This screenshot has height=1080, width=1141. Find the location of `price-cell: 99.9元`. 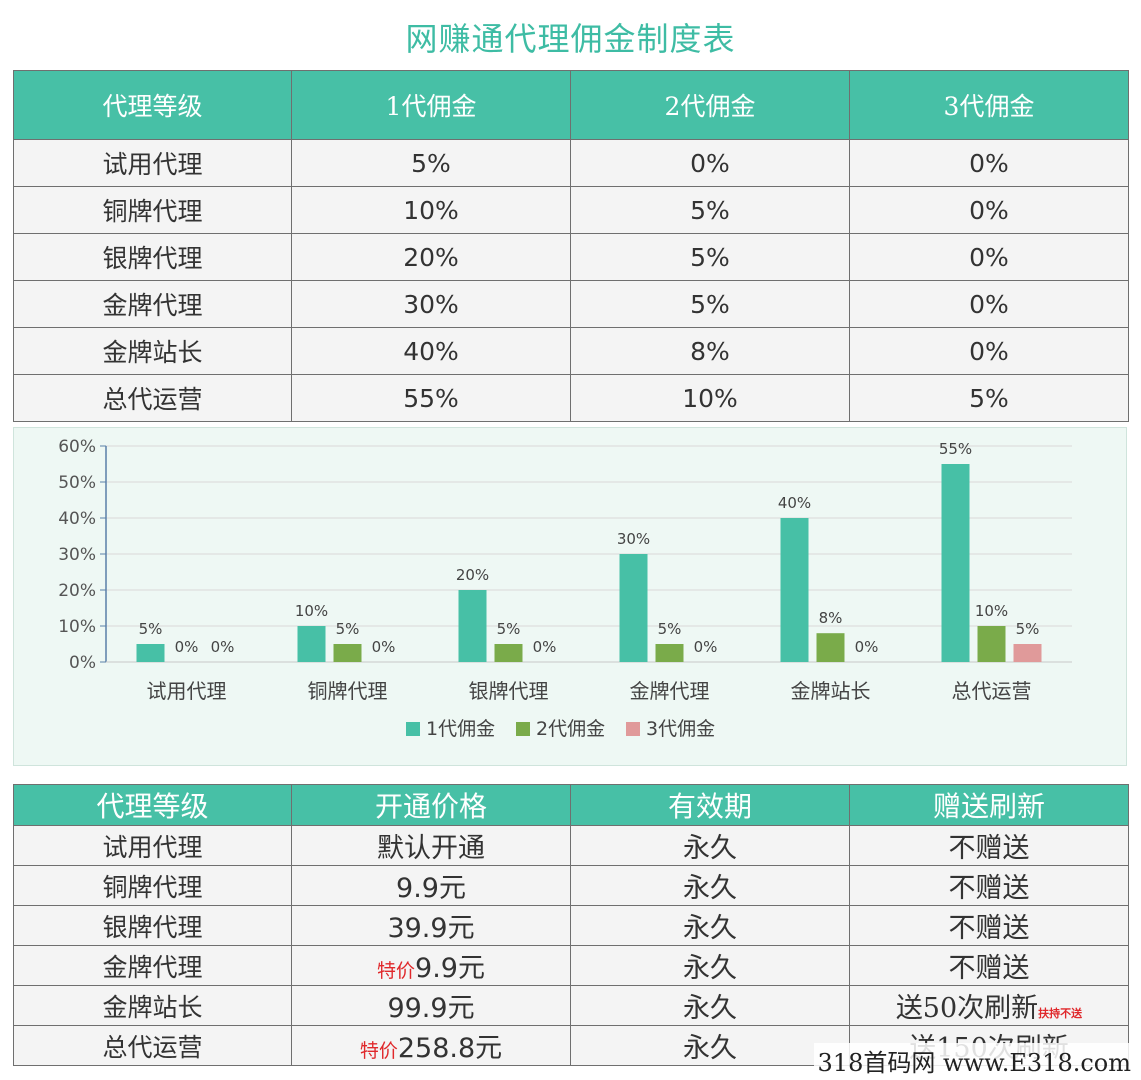

price-cell: 99.9元 is located at coordinates (431, 1005).